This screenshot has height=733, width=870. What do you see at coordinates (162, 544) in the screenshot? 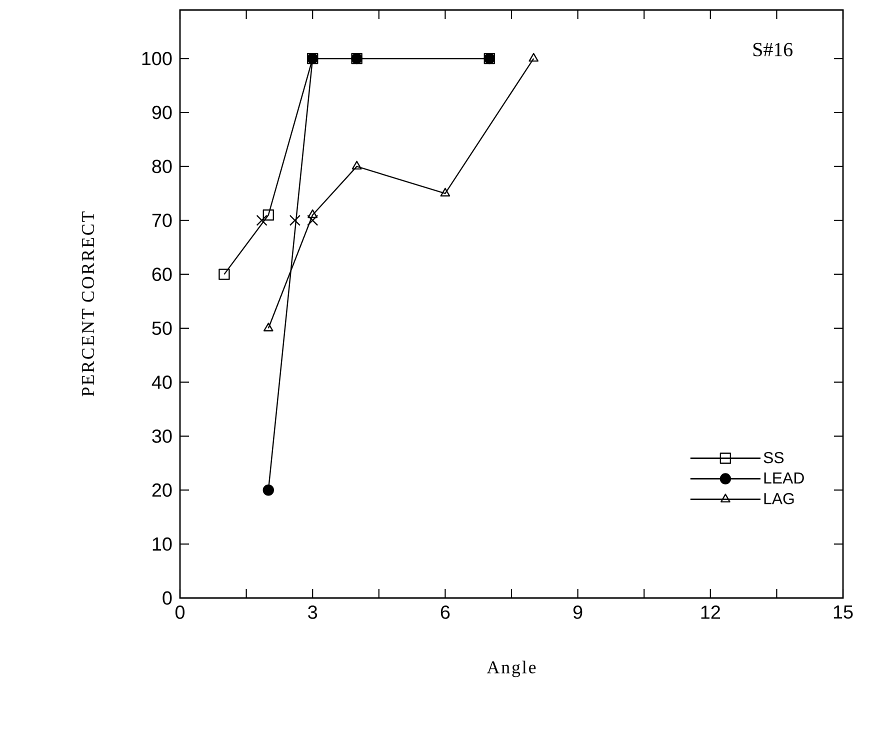
I see `y-tick-label: 10` at bounding box center [162, 544].